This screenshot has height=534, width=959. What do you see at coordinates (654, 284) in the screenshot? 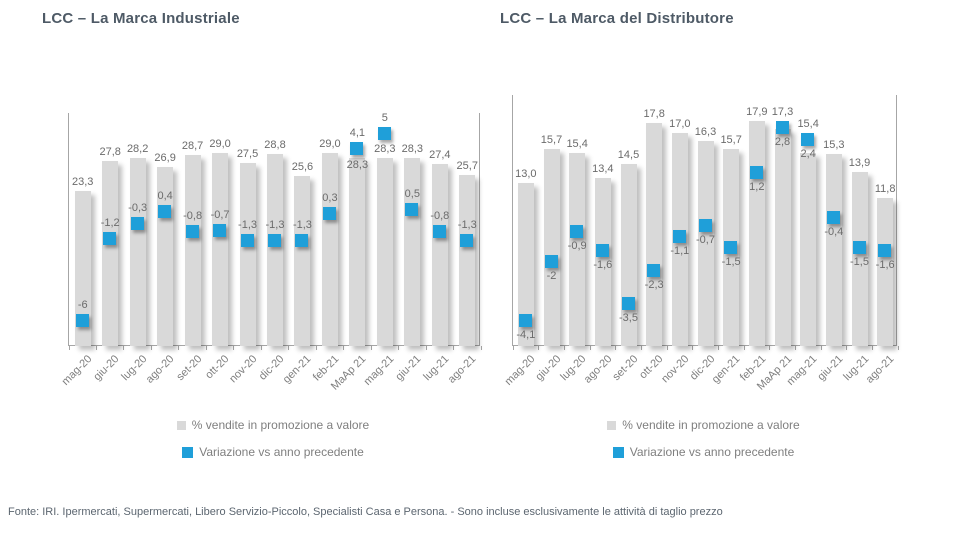
I see `variation-value-label: -2,3` at bounding box center [654, 284].